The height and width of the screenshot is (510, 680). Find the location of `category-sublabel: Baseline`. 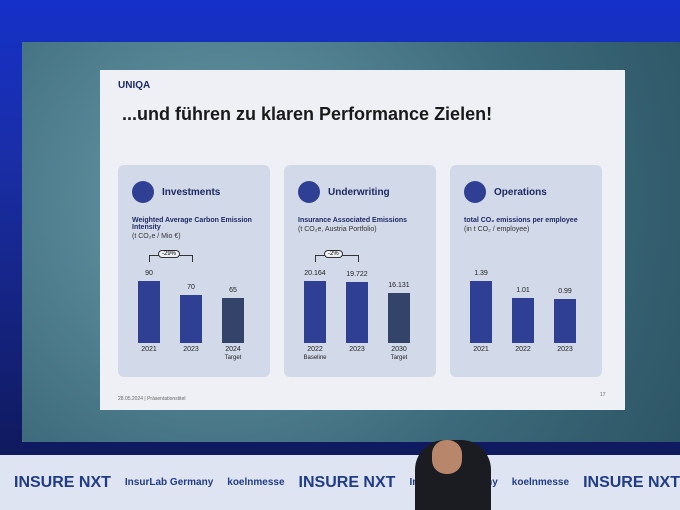

category-sublabel: Baseline is located at coordinates (315, 358).